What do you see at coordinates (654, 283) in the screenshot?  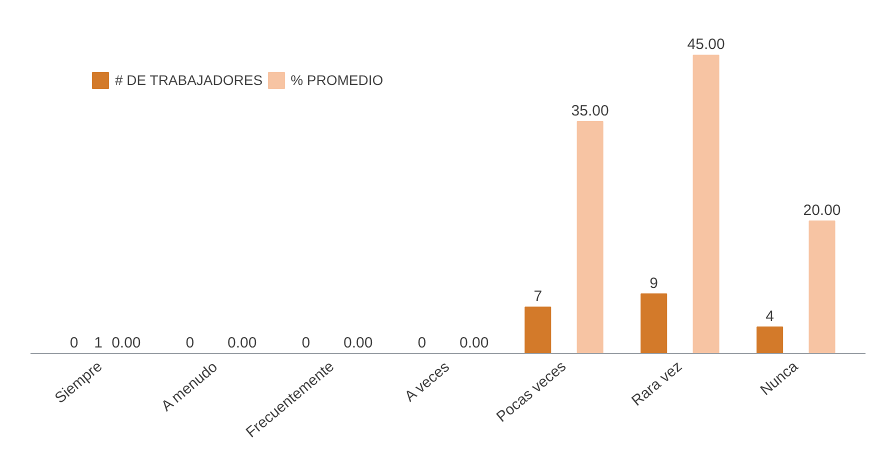 I see `data-label: 9` at bounding box center [654, 283].